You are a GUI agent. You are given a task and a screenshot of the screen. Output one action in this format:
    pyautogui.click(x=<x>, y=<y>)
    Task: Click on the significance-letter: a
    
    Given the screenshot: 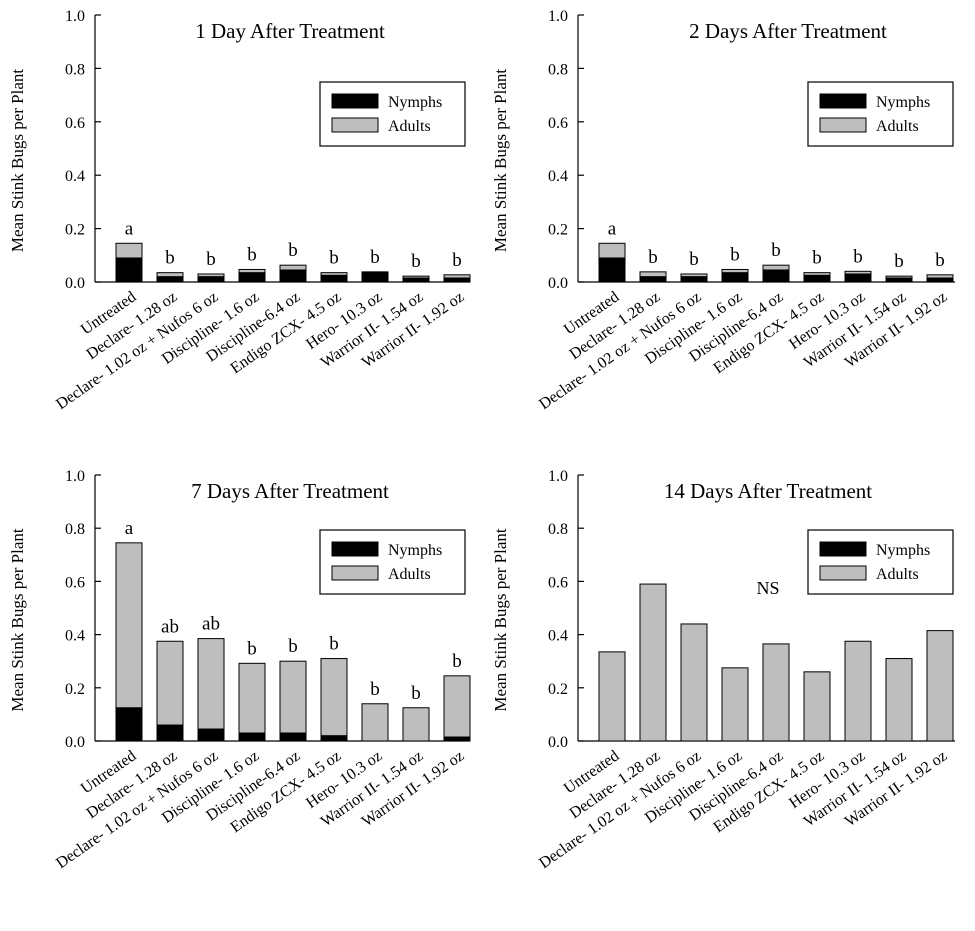 What is the action you would take?
    pyautogui.click(x=612, y=228)
    